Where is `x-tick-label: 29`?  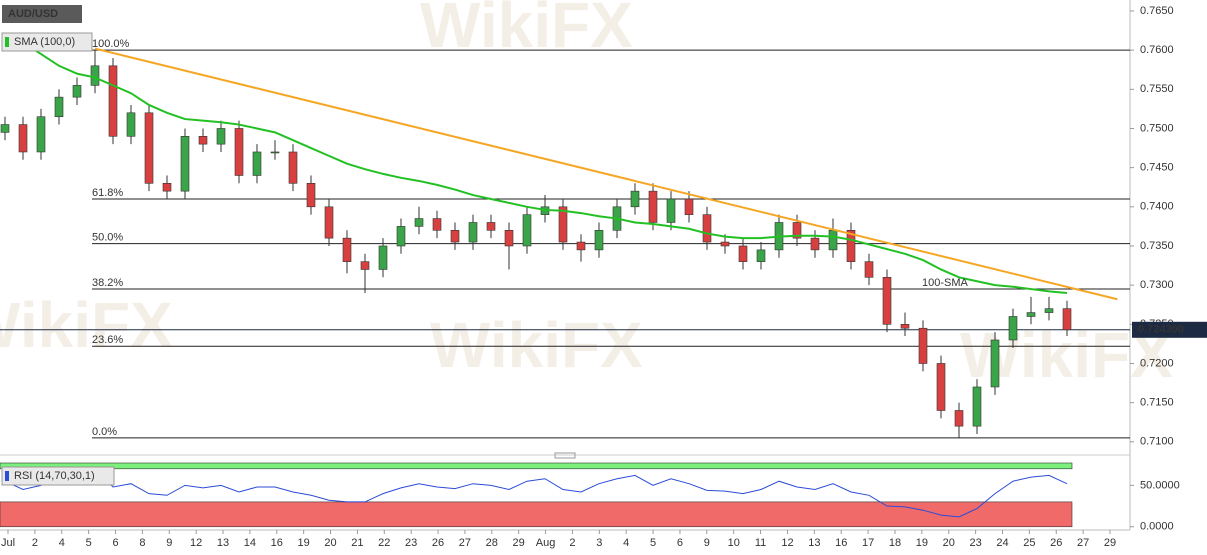 x-tick-label: 29 is located at coordinates (519, 543).